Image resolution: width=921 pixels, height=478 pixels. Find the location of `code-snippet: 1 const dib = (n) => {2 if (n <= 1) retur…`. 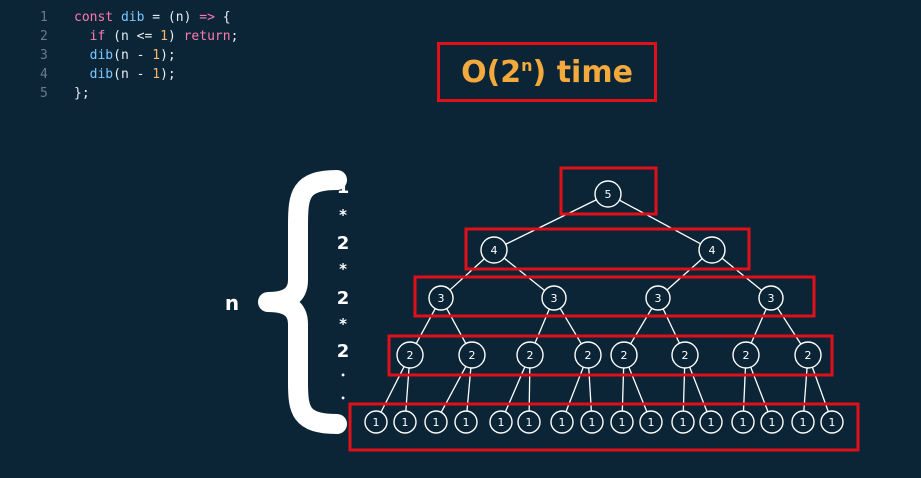

code-snippet: 1 const dib = (n) => {2 if (n <= 1) retur… is located at coordinates (139, 55).